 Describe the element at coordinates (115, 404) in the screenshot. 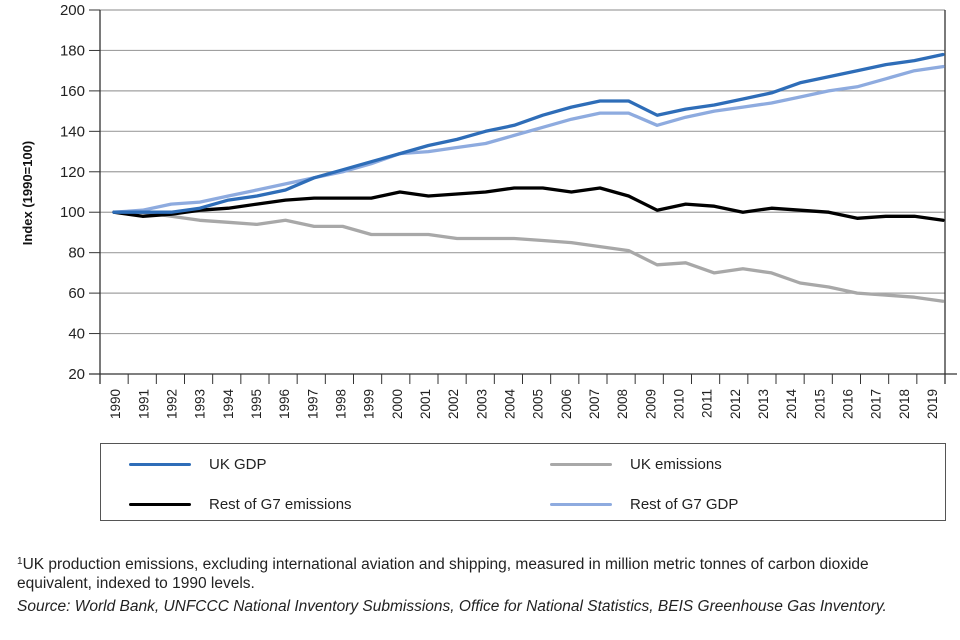

I see `x-tick-label: 1990` at that location.